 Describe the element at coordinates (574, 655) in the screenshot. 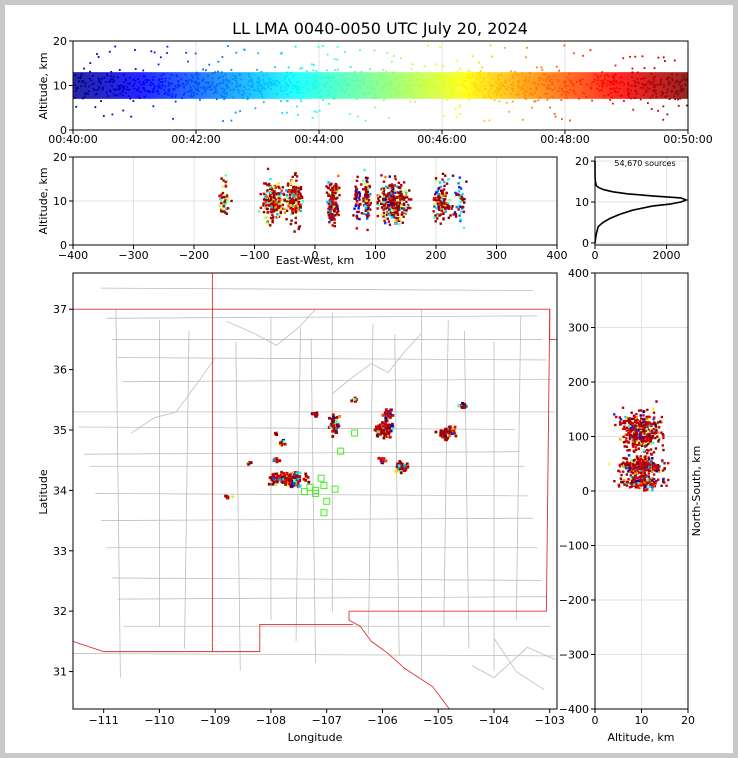

I see `p5-ytick-label: −300` at that location.